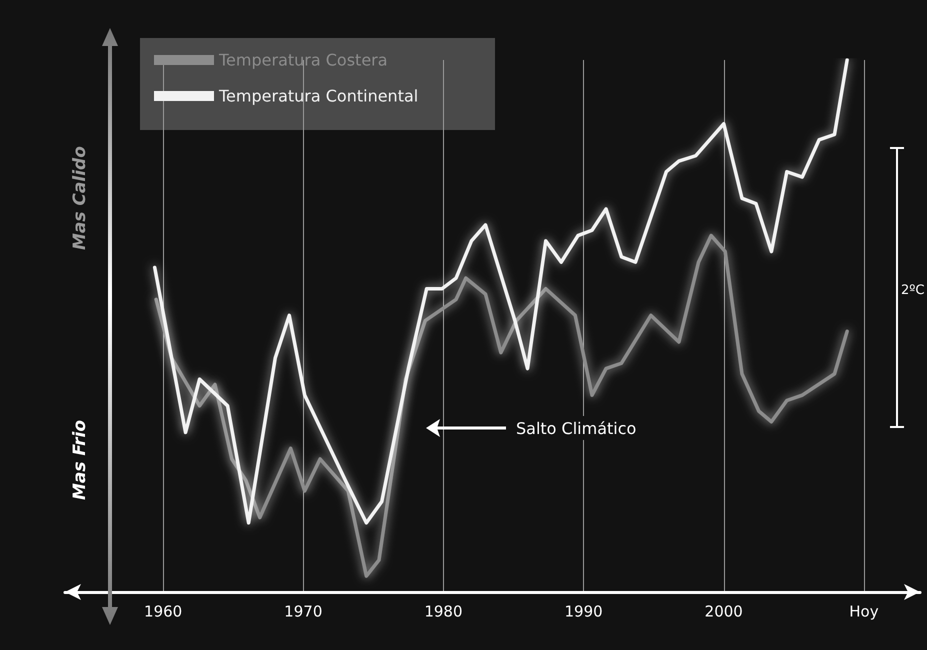 The height and width of the screenshot is (650, 927). I want to click on x-tick-label: 2000, so click(723, 611).